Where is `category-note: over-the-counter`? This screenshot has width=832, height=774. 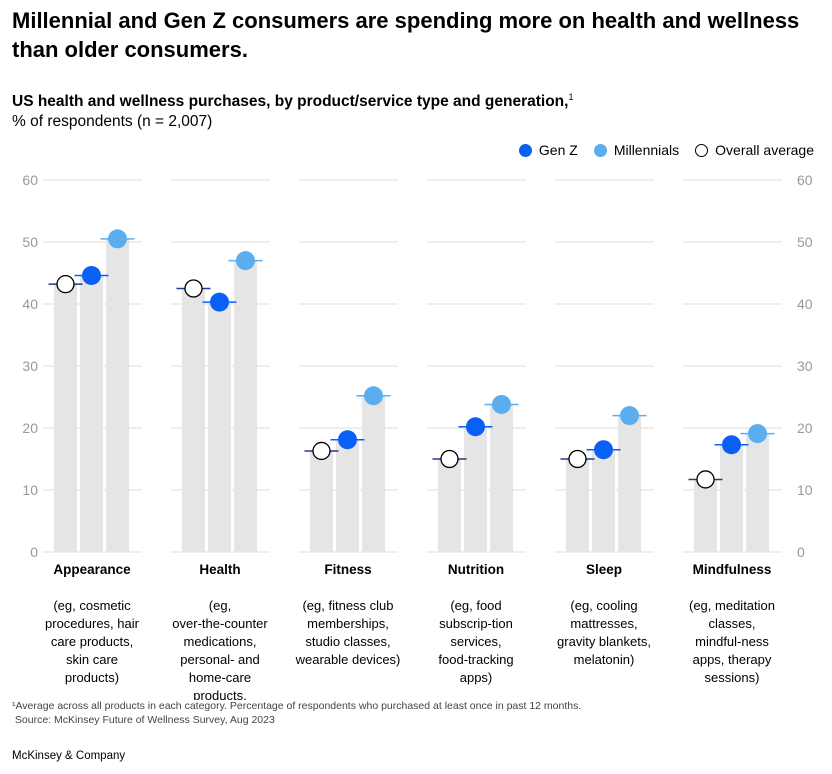
category-note: over-the-counter is located at coordinates (220, 623).